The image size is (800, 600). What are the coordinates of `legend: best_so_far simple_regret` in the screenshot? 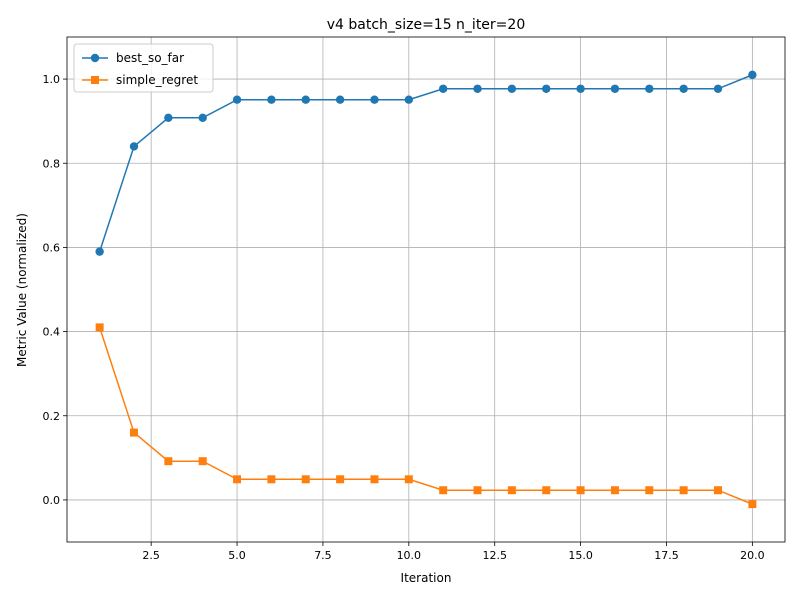 It's located at (143, 68).